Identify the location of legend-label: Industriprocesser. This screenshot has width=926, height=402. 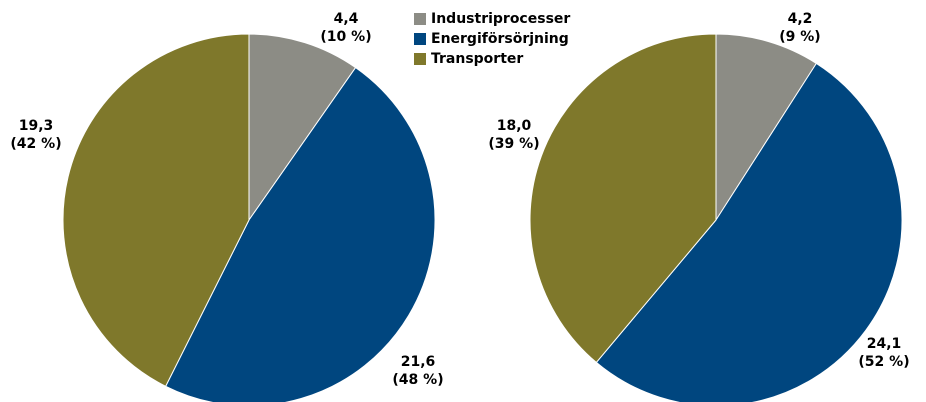
(500, 19).